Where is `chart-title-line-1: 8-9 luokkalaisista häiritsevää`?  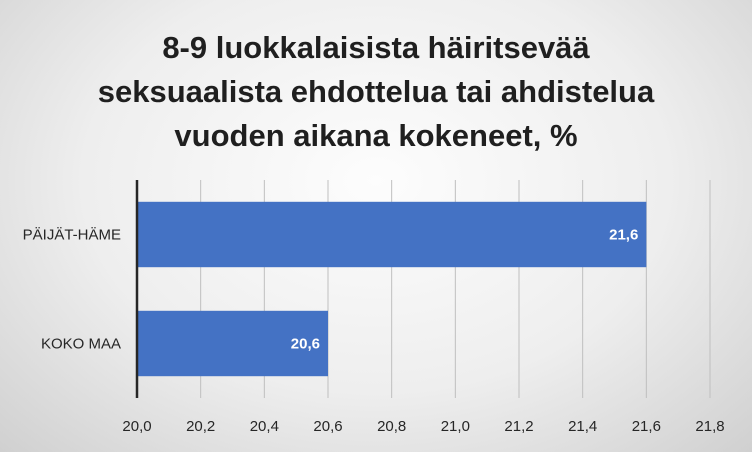 chart-title-line-1: 8-9 luokkalaisista häiritsevää is located at coordinates (376, 47).